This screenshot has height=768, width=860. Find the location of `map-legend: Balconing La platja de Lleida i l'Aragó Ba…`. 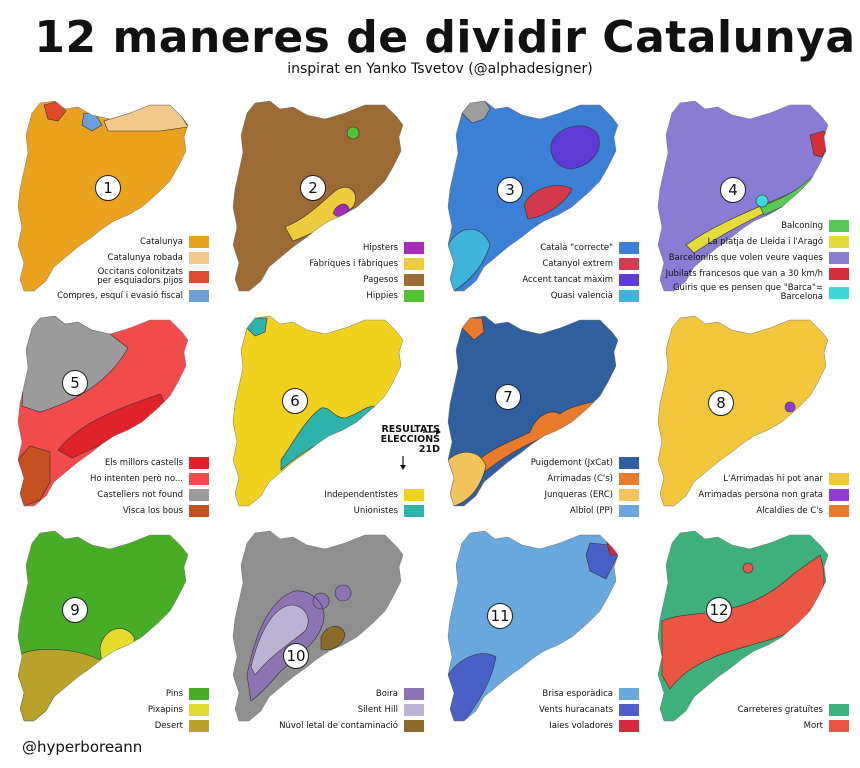

map-legend: Balconing La platja de Lleida i l'Aragó Ba… is located at coordinates (749, 261).